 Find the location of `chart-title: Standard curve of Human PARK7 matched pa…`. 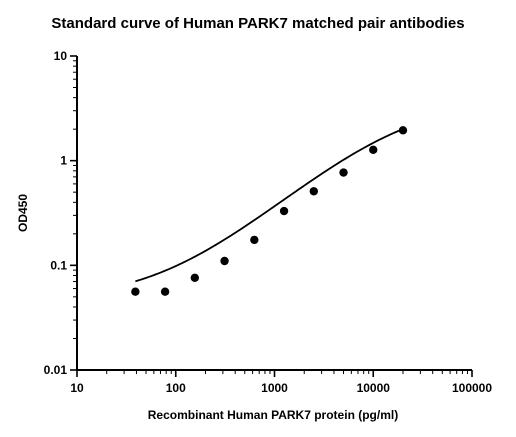

chart-title: Standard curve of Human PARK7 matched pa… is located at coordinates (257, 23).